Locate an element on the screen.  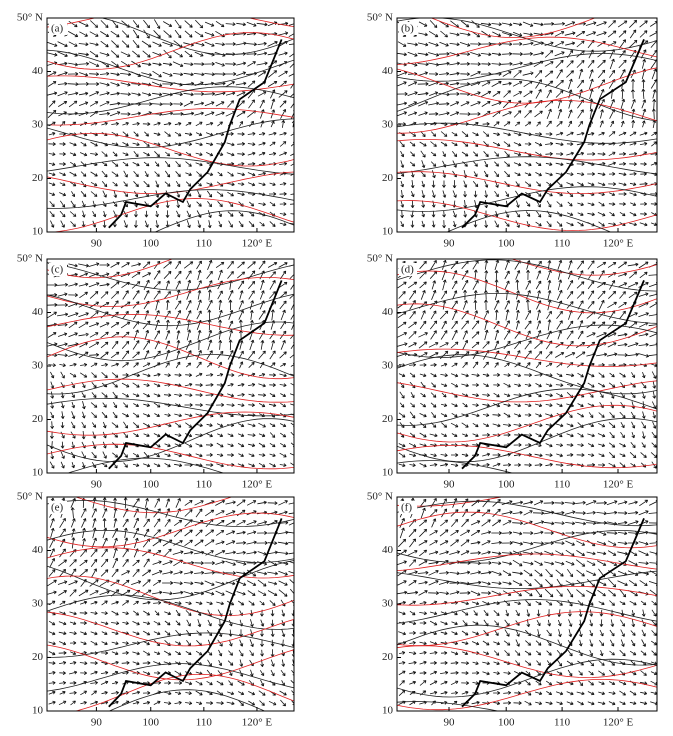
map-panel: (a) 50° N 40 30 20 10 90 100 110 120° E is located at coordinates (156, 131).